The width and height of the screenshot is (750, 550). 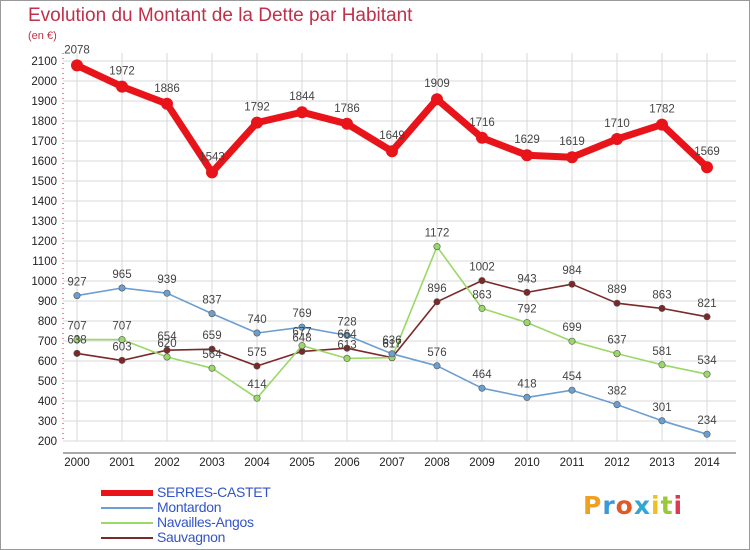 I want to click on data-label: 1710, so click(x=617, y=124).